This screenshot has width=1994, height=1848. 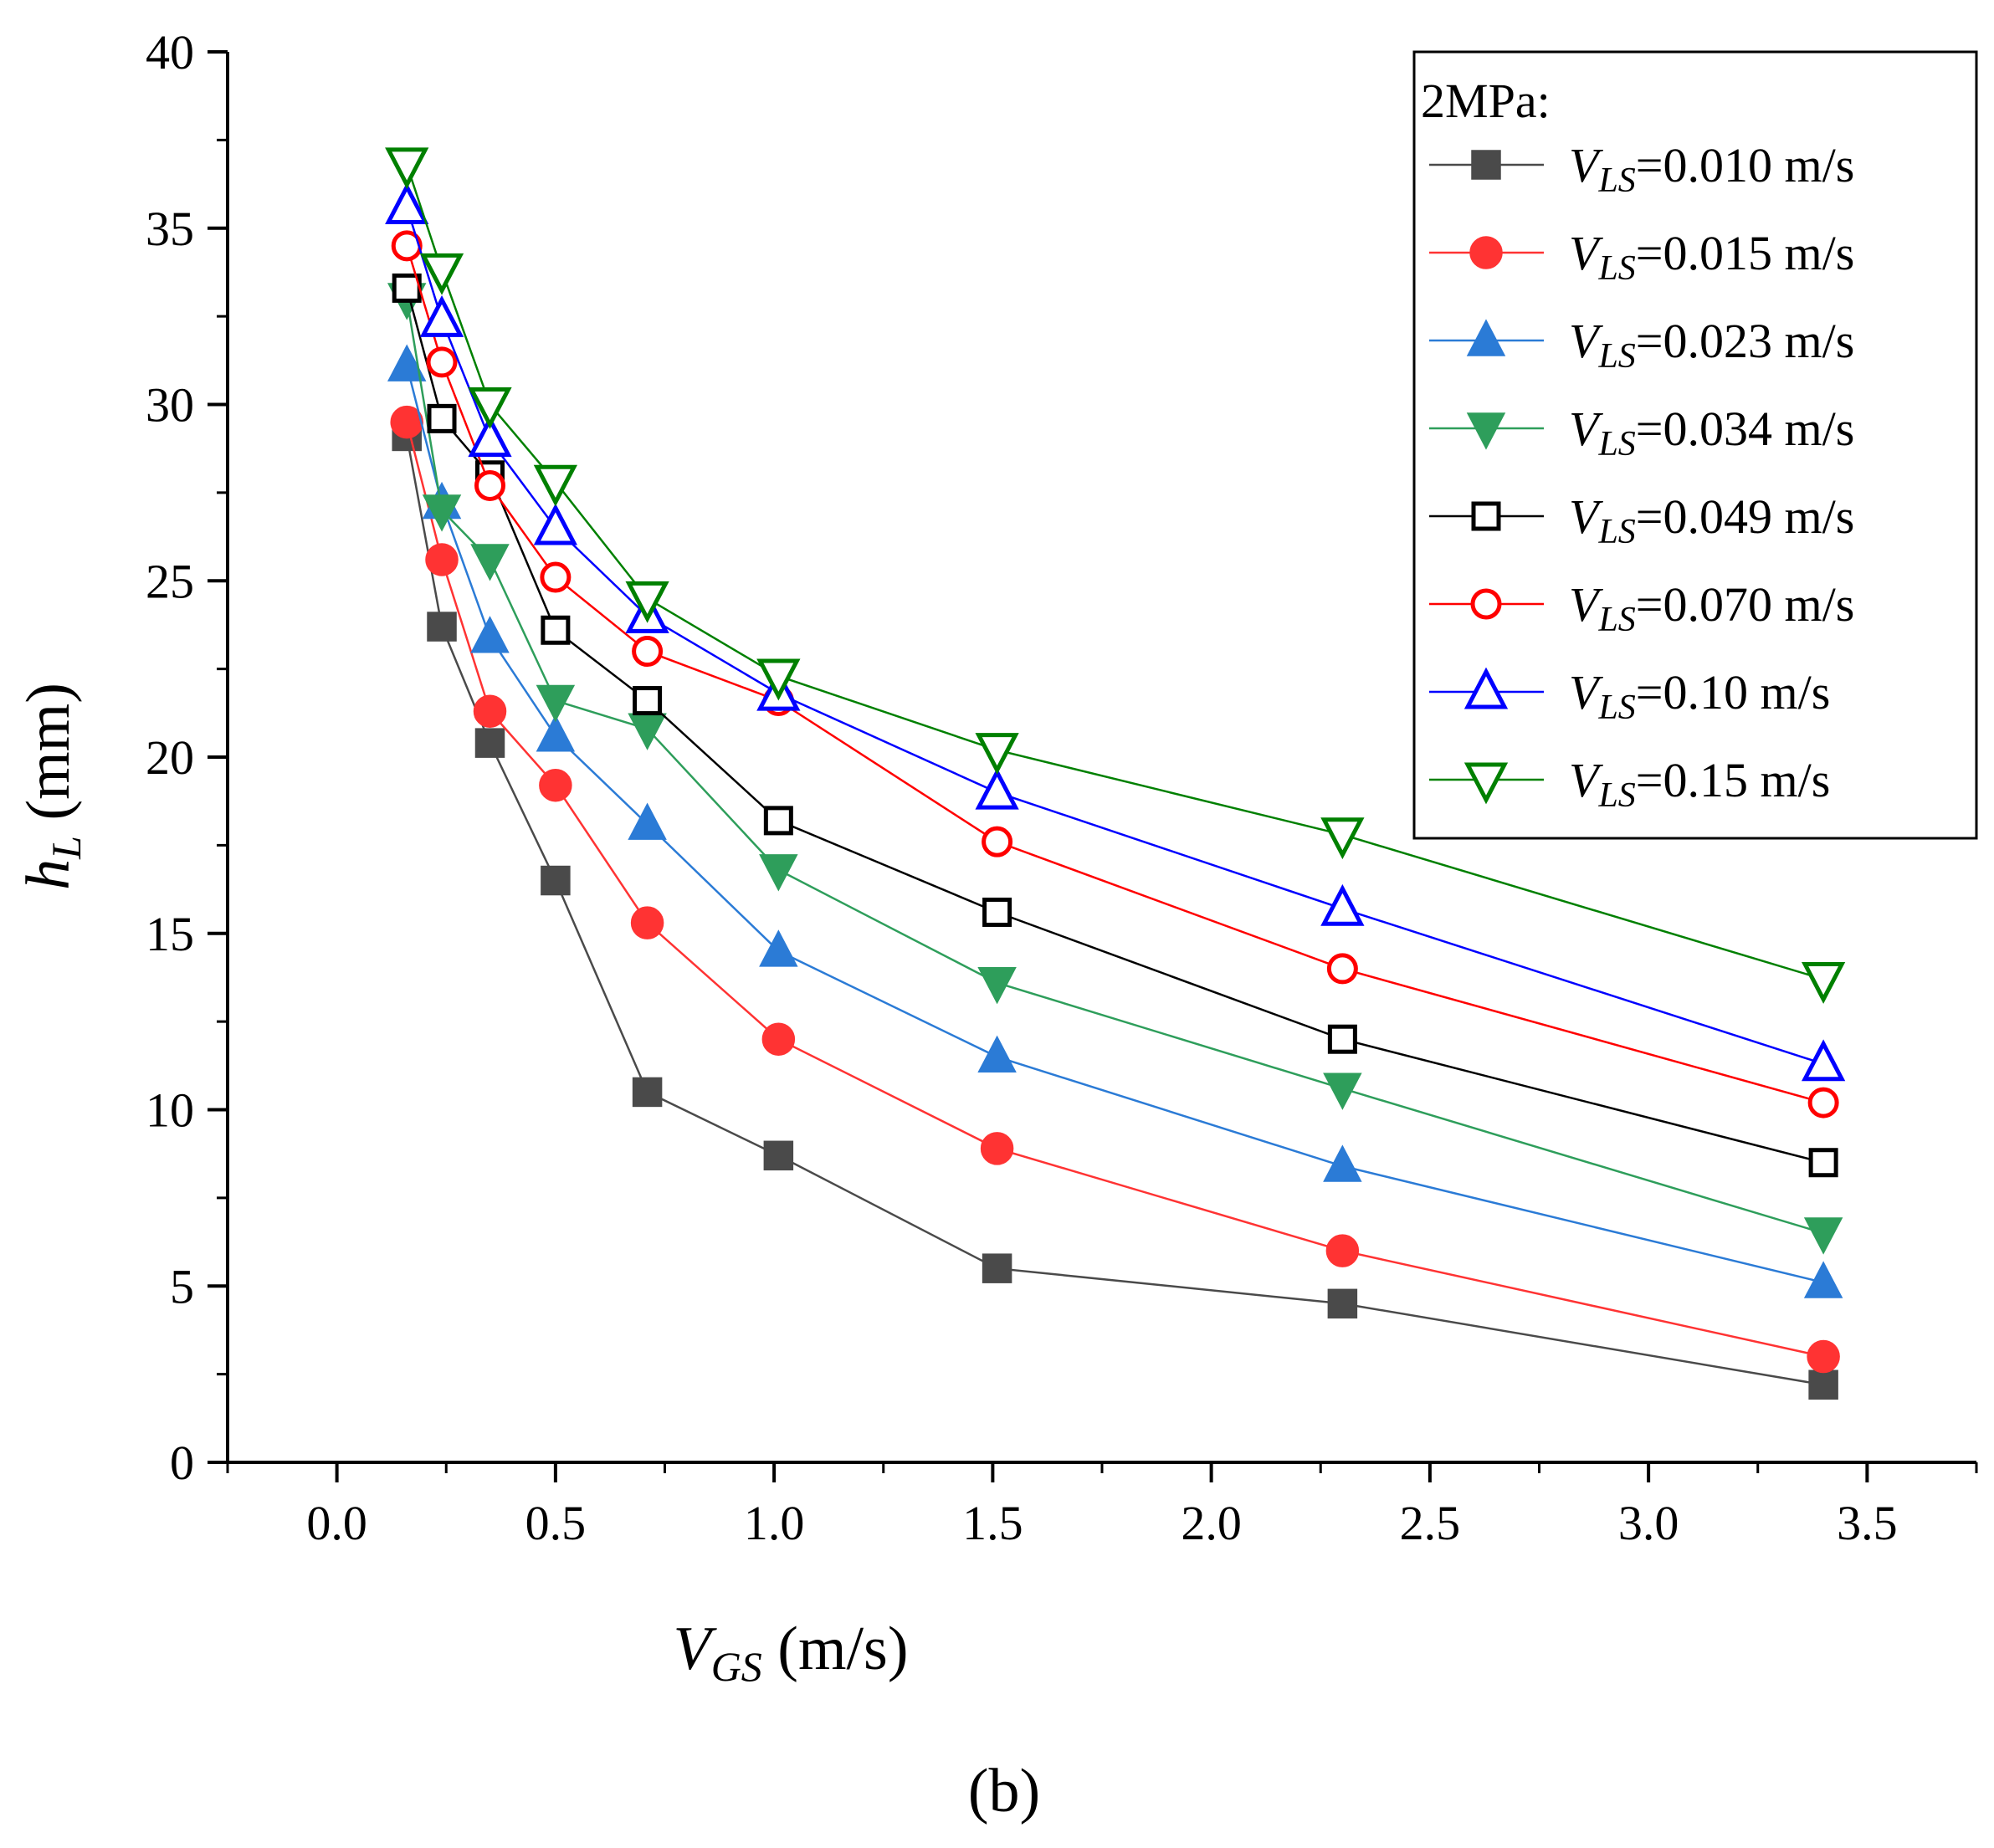 I want to click on y-axis-title-var: h, so click(x=48, y=874).